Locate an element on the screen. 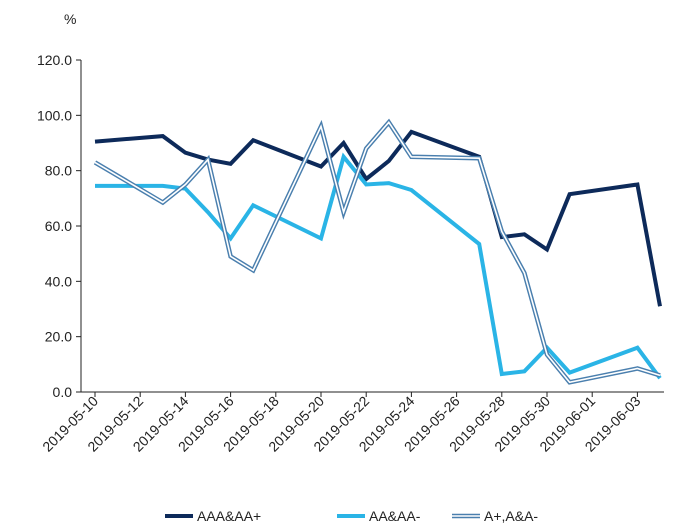 This screenshot has height=532, width=680. y-tick-label: 0.0 is located at coordinates (63, 392).